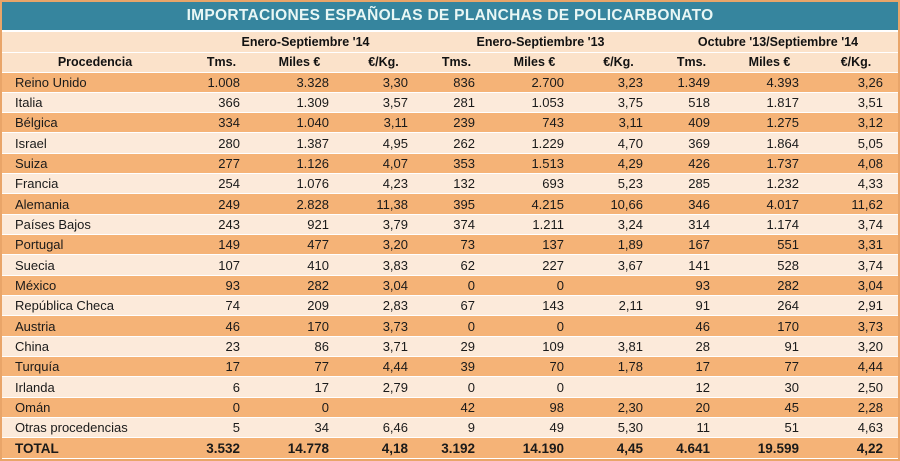 The height and width of the screenshot is (461, 900). Describe the element at coordinates (95, 367) in the screenshot. I see `row-label: Turquía` at that location.